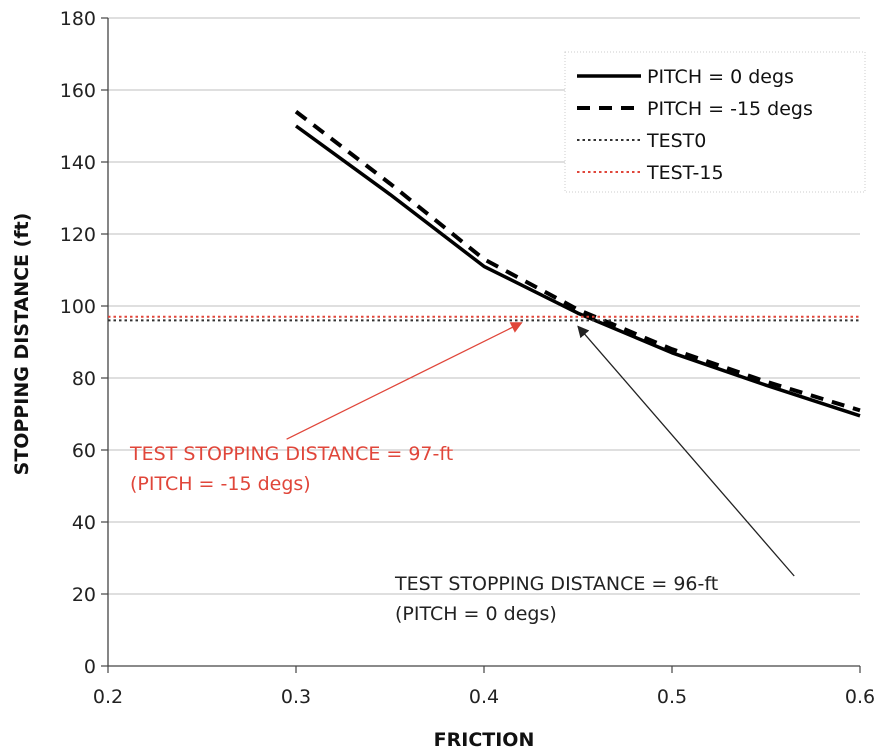 This screenshot has height=752, width=880. What do you see at coordinates (676, 141) in the screenshot?
I see `legend-label-2: TEST0` at bounding box center [676, 141].